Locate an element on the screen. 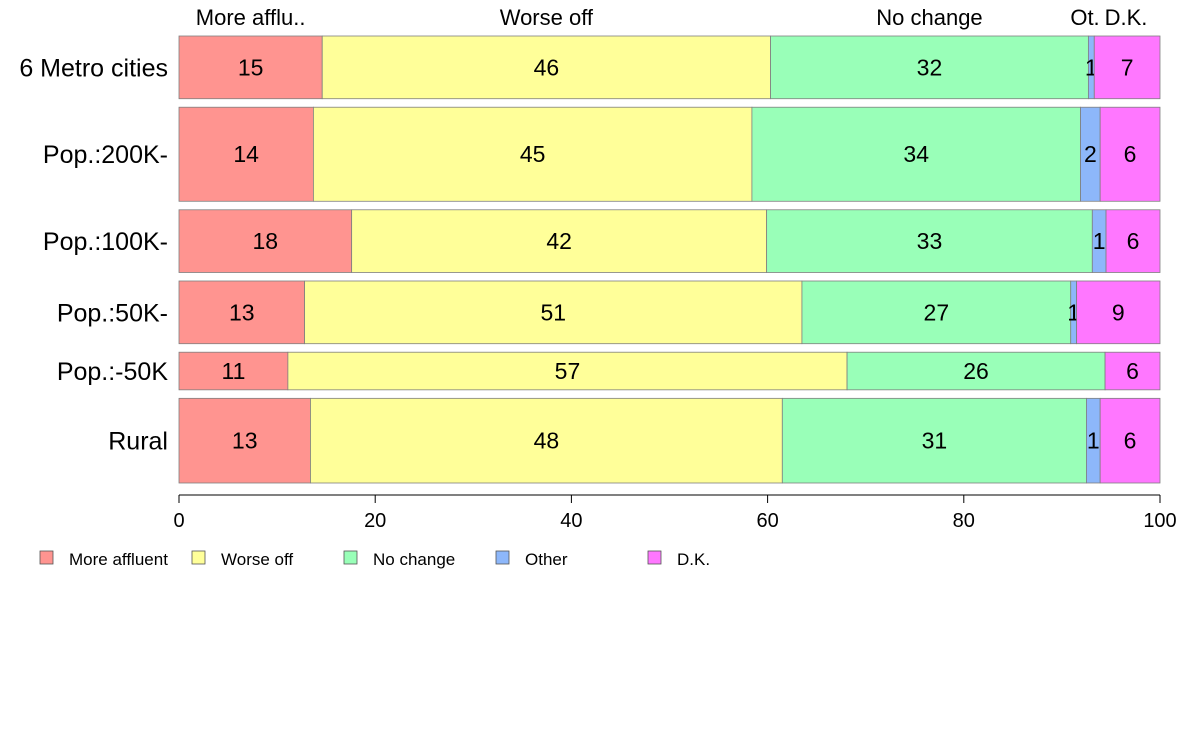  data-label: 27 is located at coordinates (937, 312).